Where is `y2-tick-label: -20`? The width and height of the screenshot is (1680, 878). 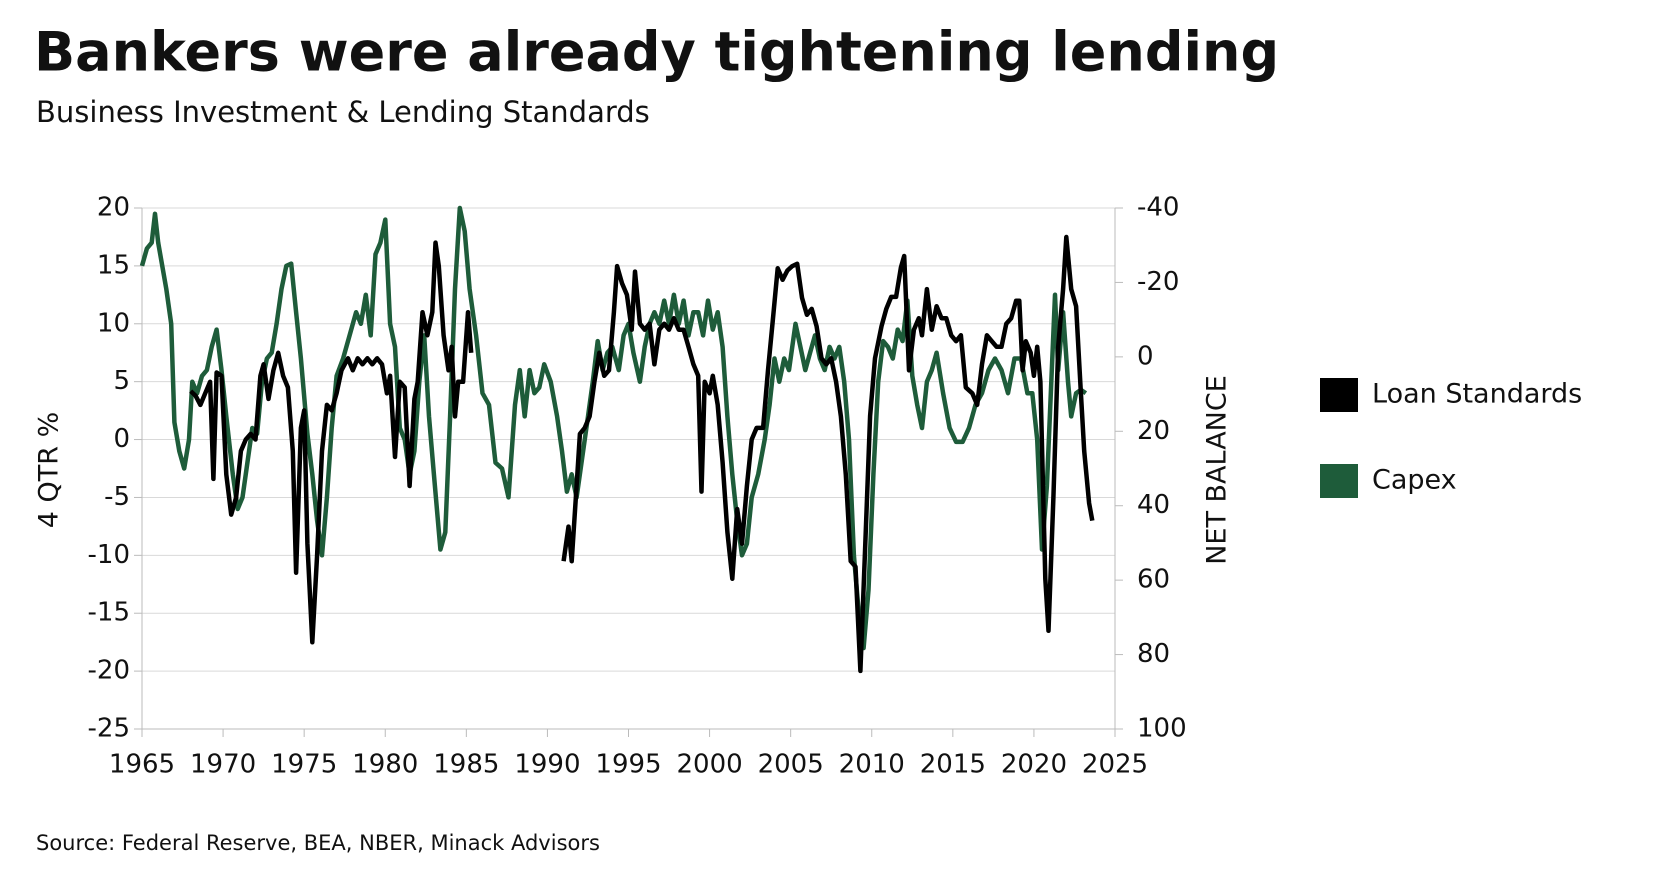 y2-tick-label: -20 is located at coordinates (1158, 282).